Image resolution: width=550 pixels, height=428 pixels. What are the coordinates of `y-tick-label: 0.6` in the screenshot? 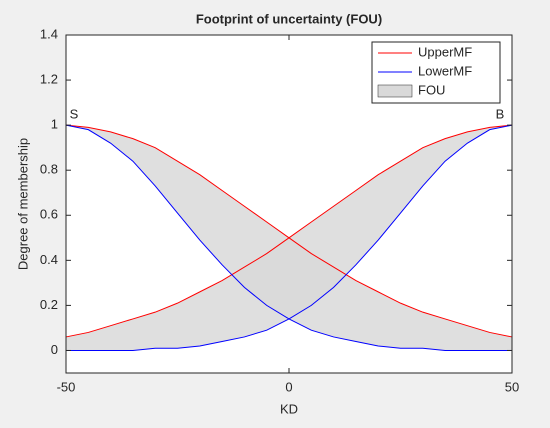 It's located at (49, 214).